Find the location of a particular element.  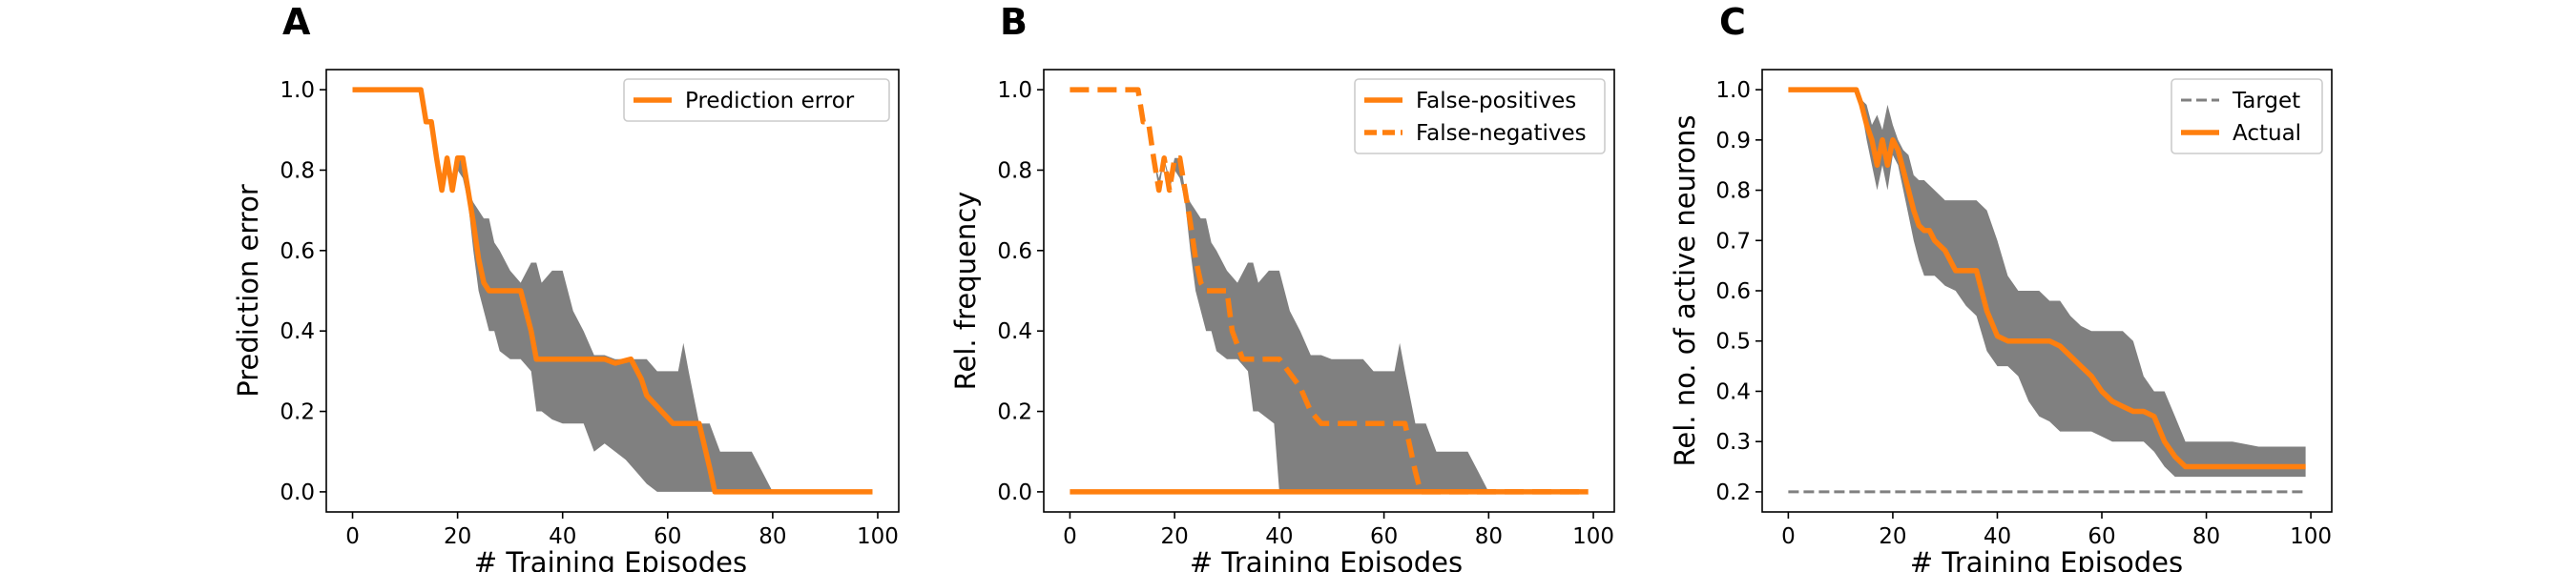

panel-b-xlabel: # Training Episodes is located at coordinates (1326, 559).